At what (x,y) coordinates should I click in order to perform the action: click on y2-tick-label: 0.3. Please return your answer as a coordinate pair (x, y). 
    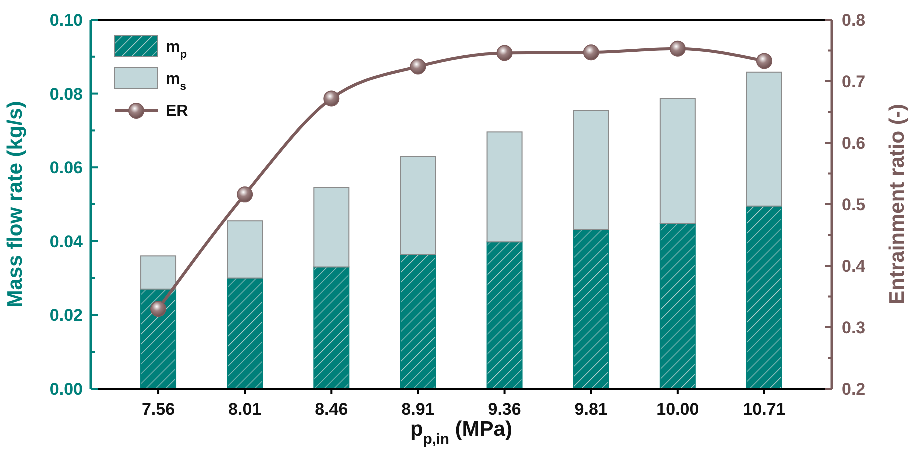
    Looking at the image, I should click on (854, 328).